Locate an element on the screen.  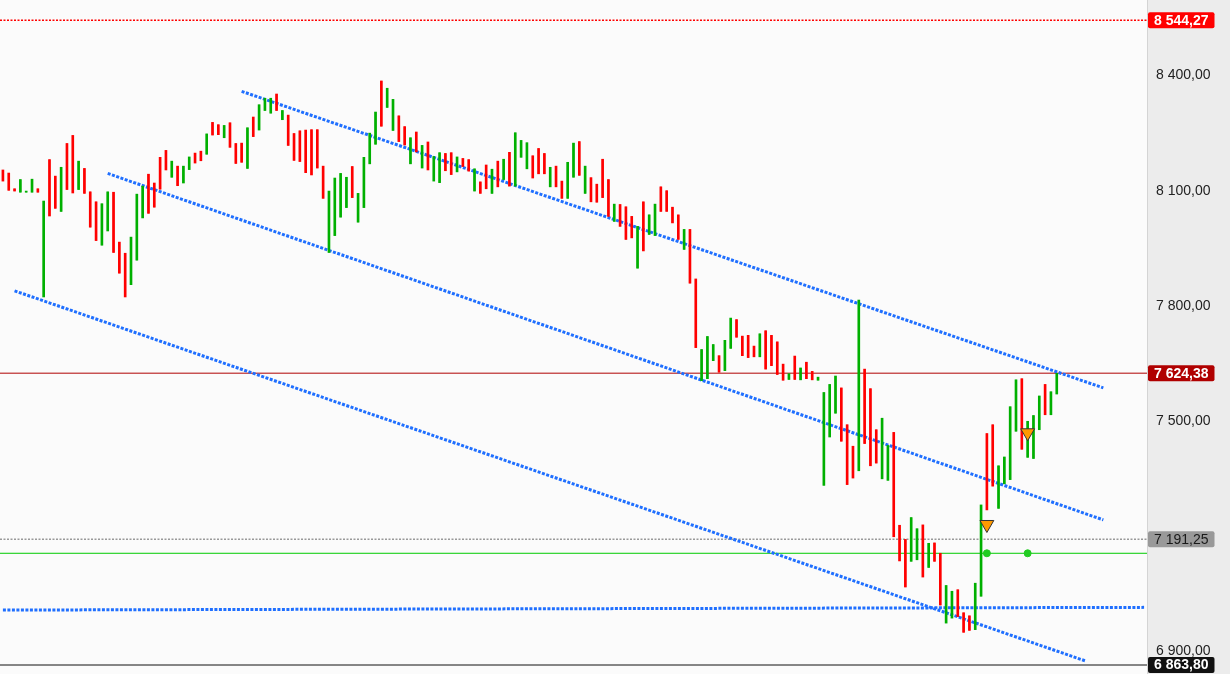
y-tick-label: 8 400,00 is located at coordinates (1183, 74).